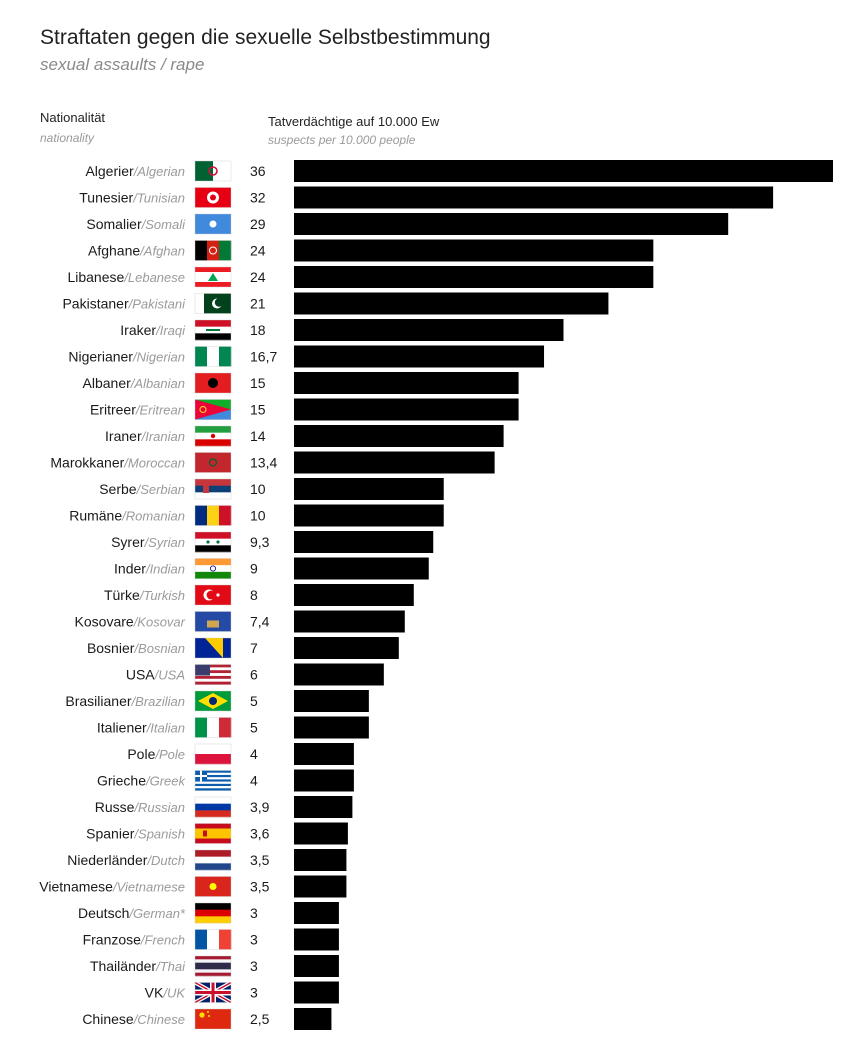 This screenshot has width=851, height=1062. What do you see at coordinates (213, 356) in the screenshot?
I see `nigeria-flag` at bounding box center [213, 356].